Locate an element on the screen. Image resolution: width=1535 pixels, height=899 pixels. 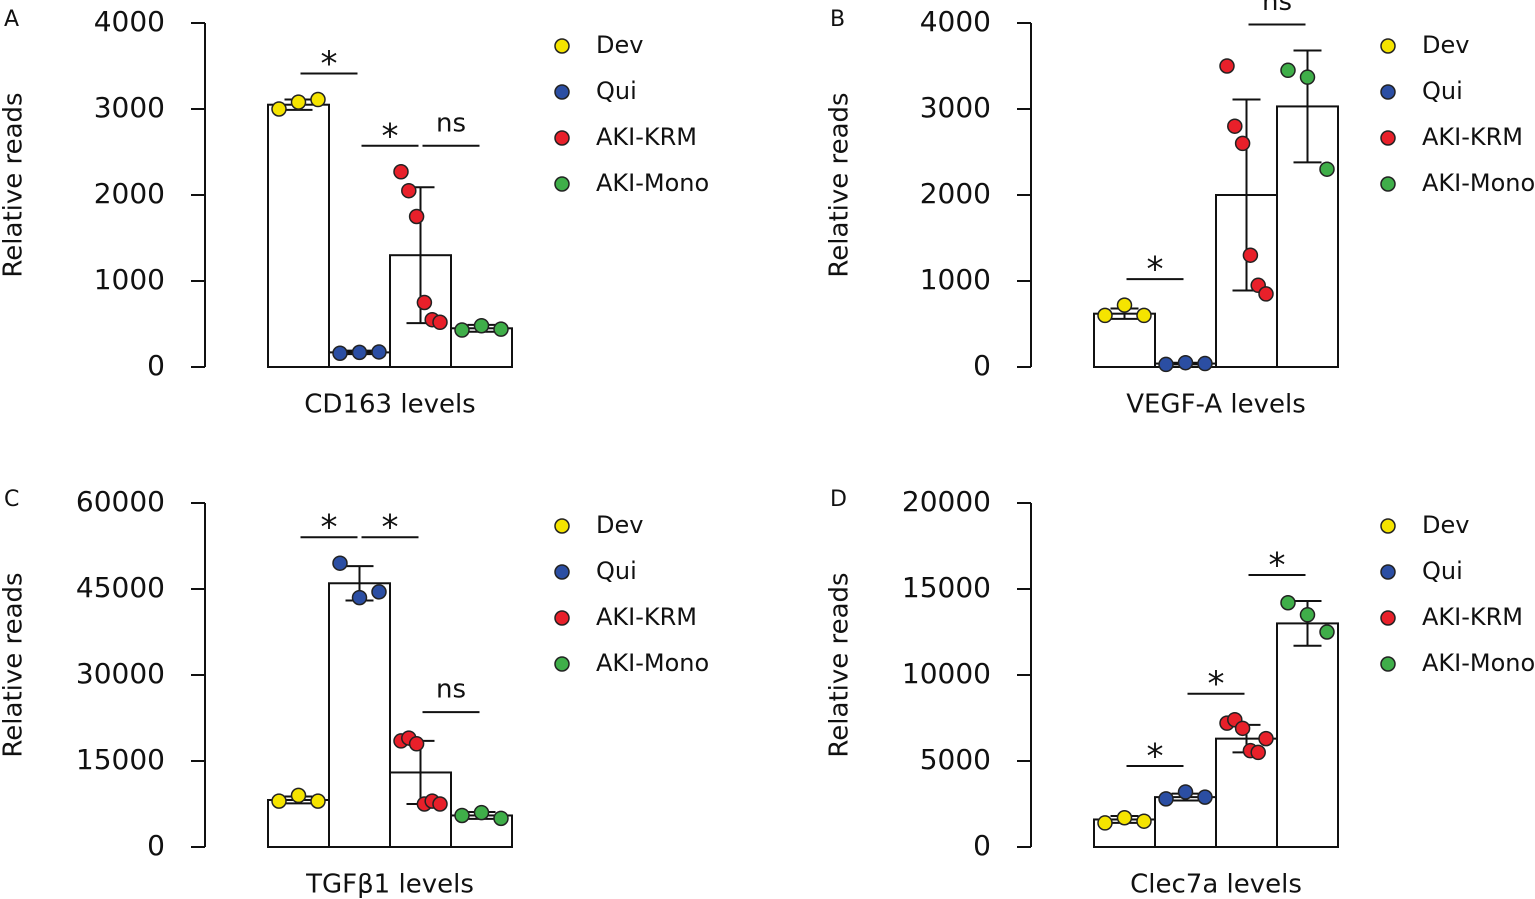
y-tick-label: 45000 is located at coordinates (120, 587).